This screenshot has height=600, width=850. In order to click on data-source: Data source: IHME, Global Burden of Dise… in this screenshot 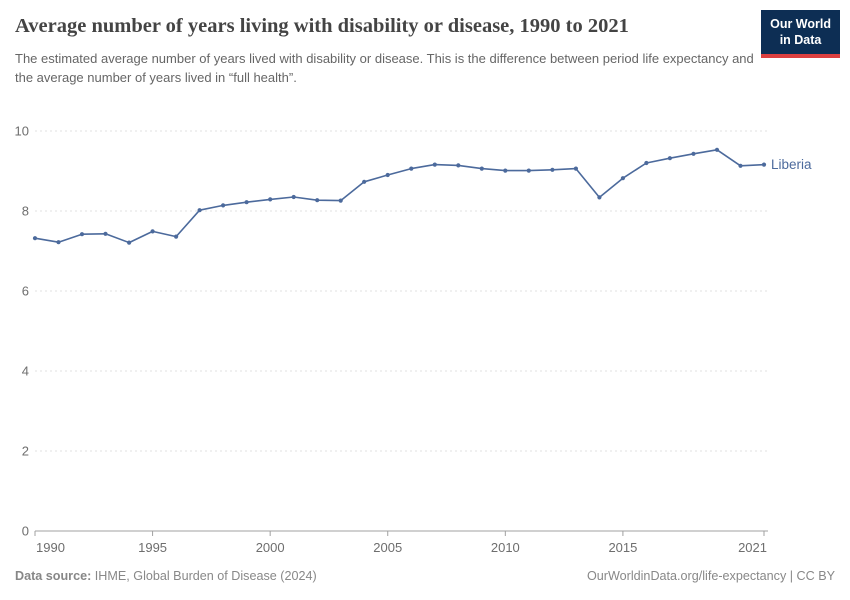, I will do `click(166, 576)`.